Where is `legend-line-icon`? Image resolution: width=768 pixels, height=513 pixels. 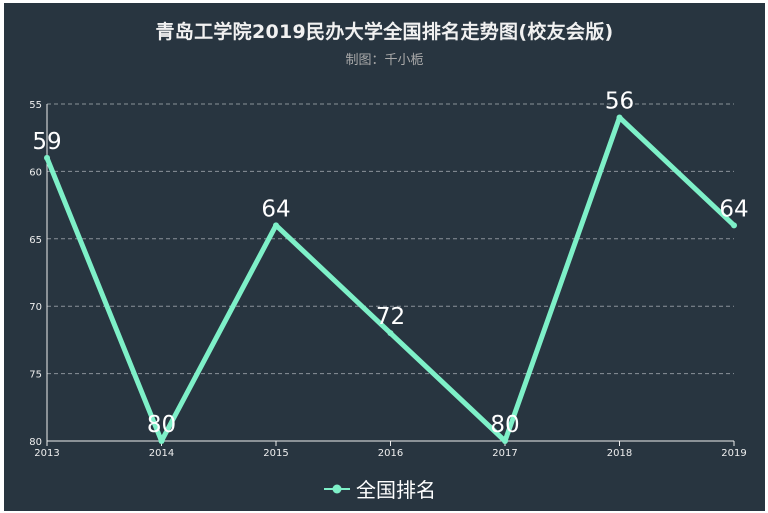
legend-line-icon is located at coordinates (337, 488).